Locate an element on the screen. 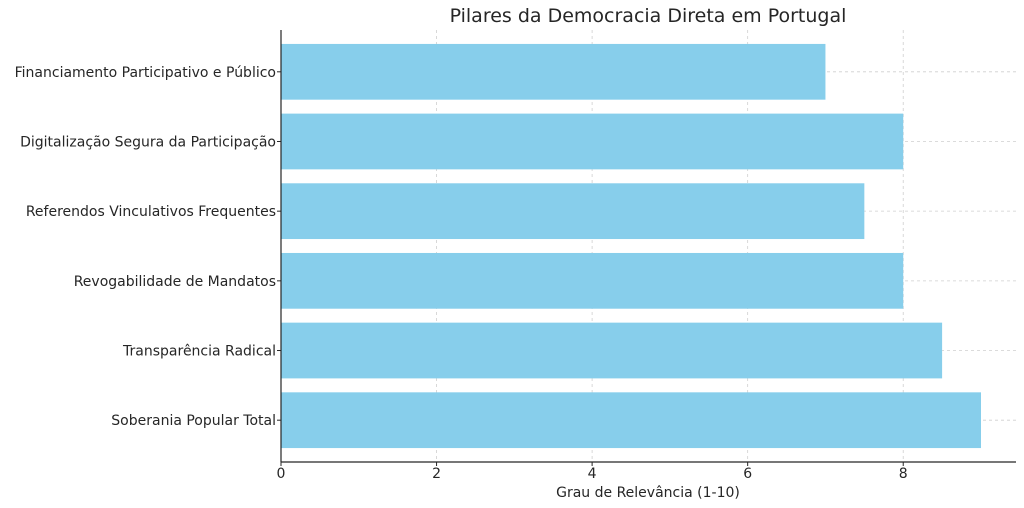 The width and height of the screenshot is (1024, 508). y-tick-label: Soberania Popular Total is located at coordinates (193, 421).